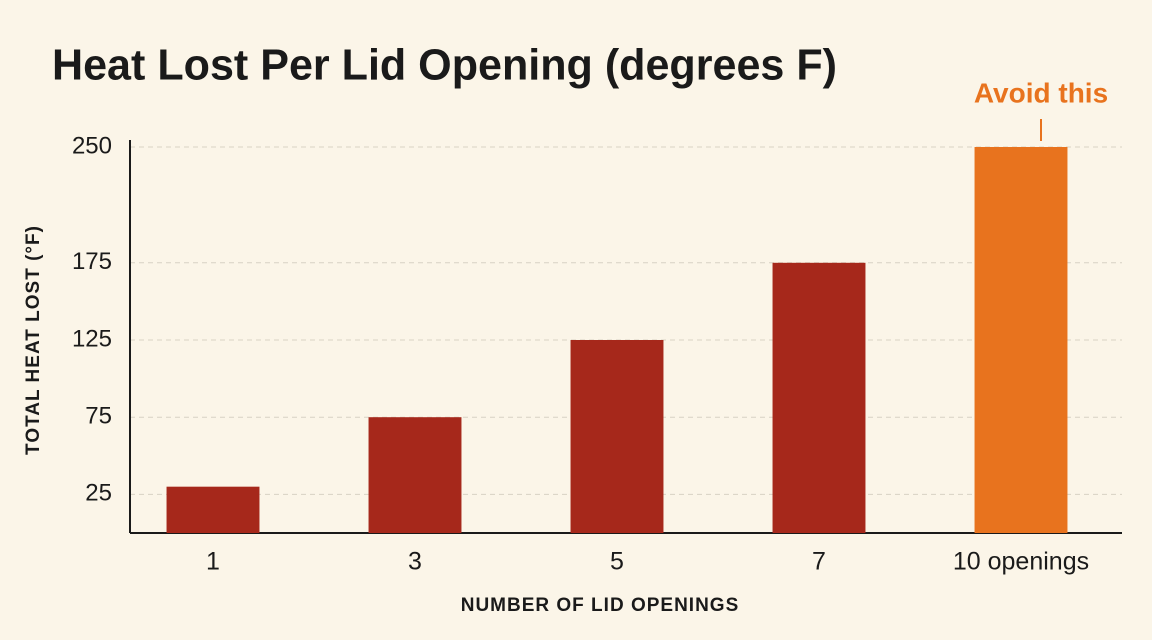  What do you see at coordinates (600, 605) in the screenshot?
I see `x-axis-label: NUMBER OF LID OPENINGS` at bounding box center [600, 605].